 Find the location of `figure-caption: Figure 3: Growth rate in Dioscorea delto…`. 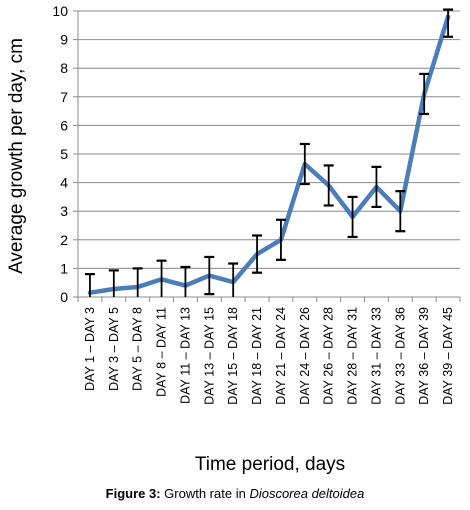

figure-caption: Figure 3: Growth rate in Dioscorea delto… is located at coordinates (235, 493).